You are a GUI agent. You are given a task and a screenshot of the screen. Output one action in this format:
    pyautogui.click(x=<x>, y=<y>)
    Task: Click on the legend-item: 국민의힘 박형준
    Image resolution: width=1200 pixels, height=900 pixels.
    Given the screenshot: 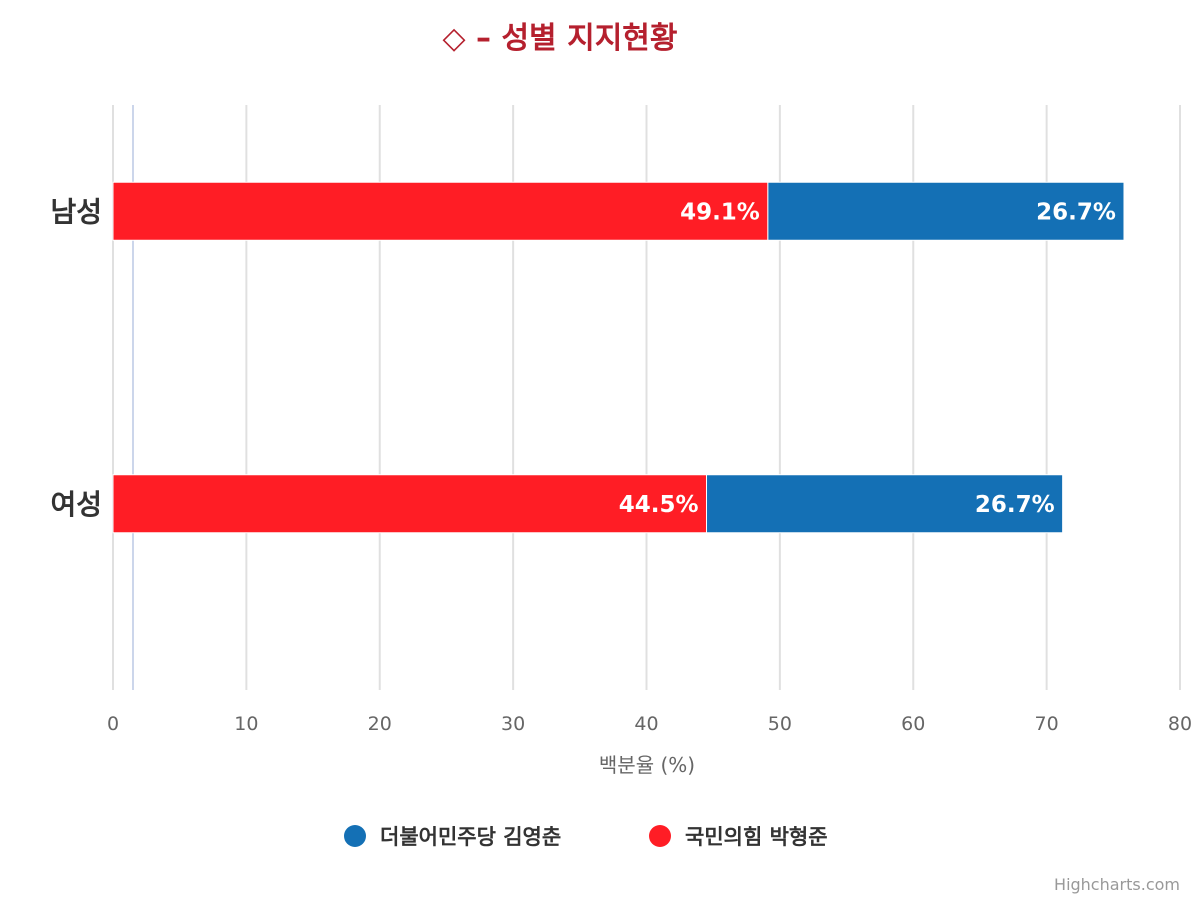 What is the action you would take?
    pyautogui.click(x=738, y=837)
    